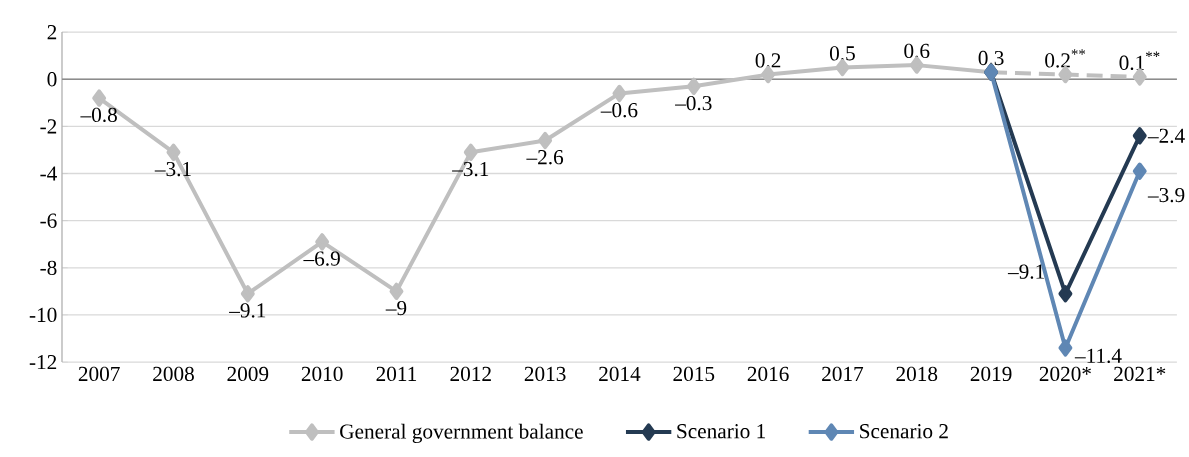 This screenshot has height=457, width=1189. What do you see at coordinates (917, 51) in the screenshot?
I see `data-label: 0.6` at bounding box center [917, 51].